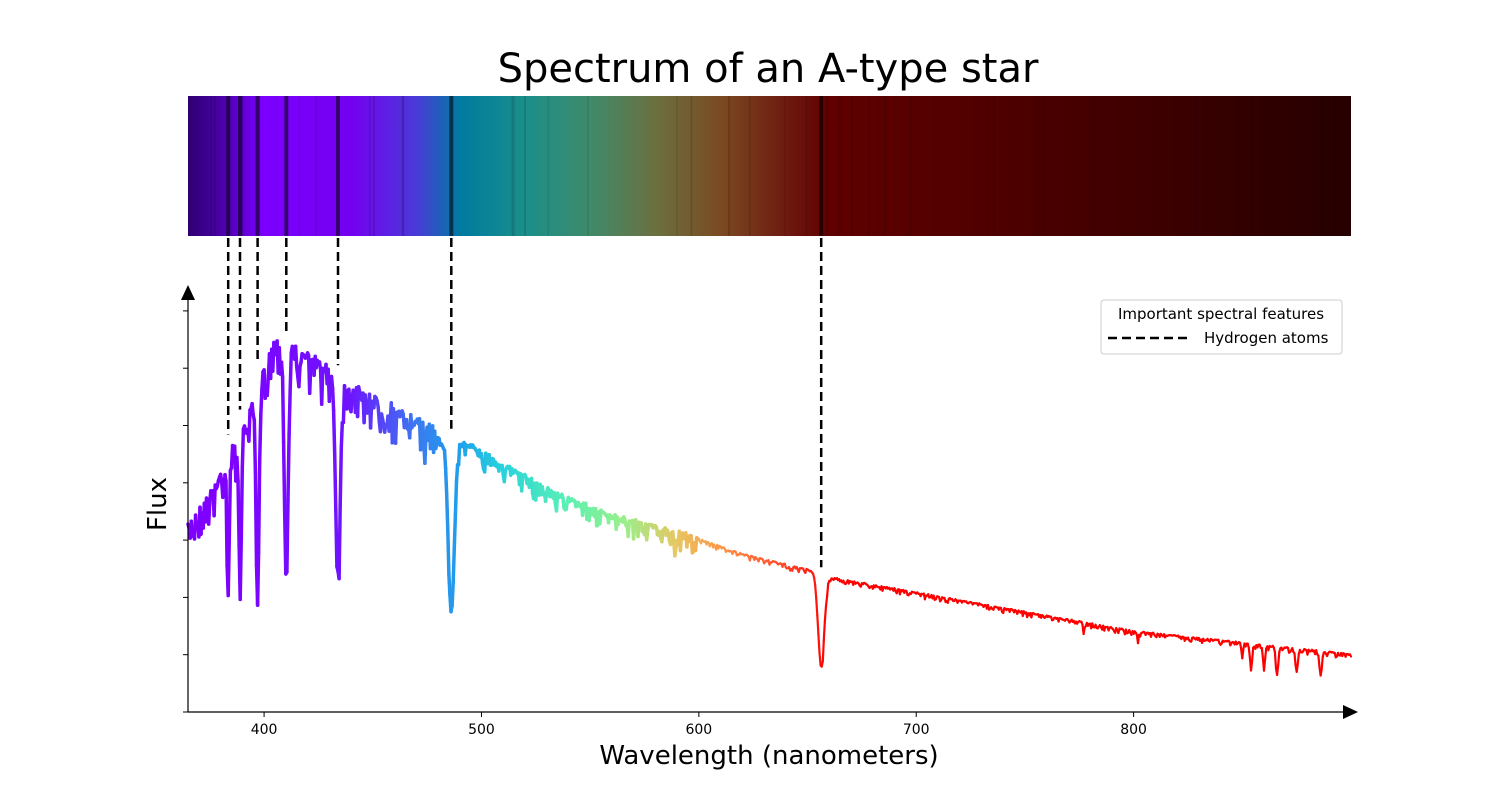 The width and height of the screenshot is (1500, 800). Describe the element at coordinates (1350, 712) in the screenshot. I see `x-axis-arrow-icon` at that location.